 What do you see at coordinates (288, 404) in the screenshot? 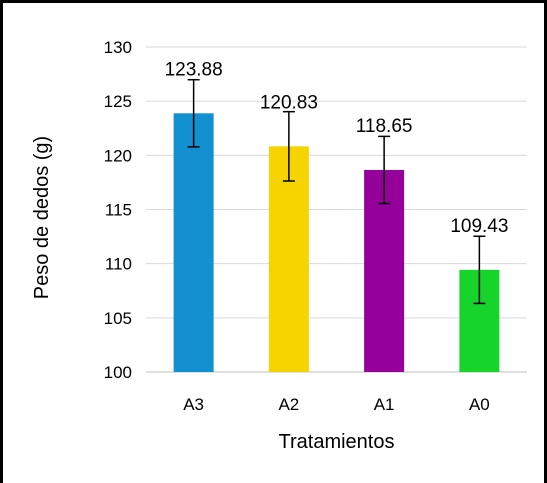
I see `x-tick-label: A2` at bounding box center [288, 404].